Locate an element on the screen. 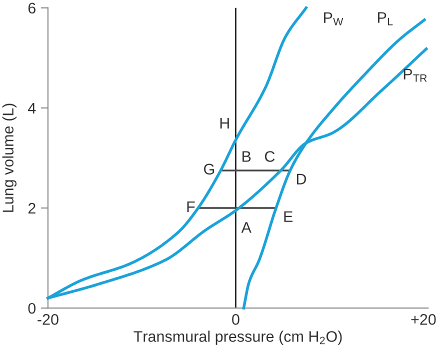  x-tick-label: -20 is located at coordinates (48, 319).